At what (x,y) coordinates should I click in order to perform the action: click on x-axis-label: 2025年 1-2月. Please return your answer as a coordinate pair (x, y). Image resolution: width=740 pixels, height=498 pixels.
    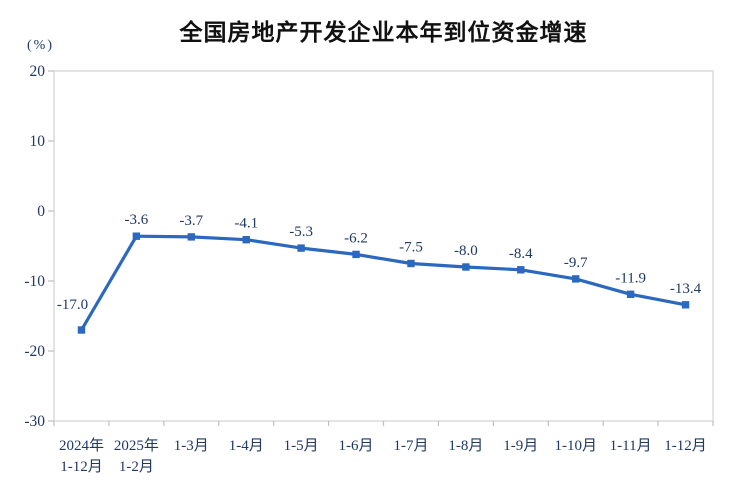
    Looking at the image, I should click on (136, 456).